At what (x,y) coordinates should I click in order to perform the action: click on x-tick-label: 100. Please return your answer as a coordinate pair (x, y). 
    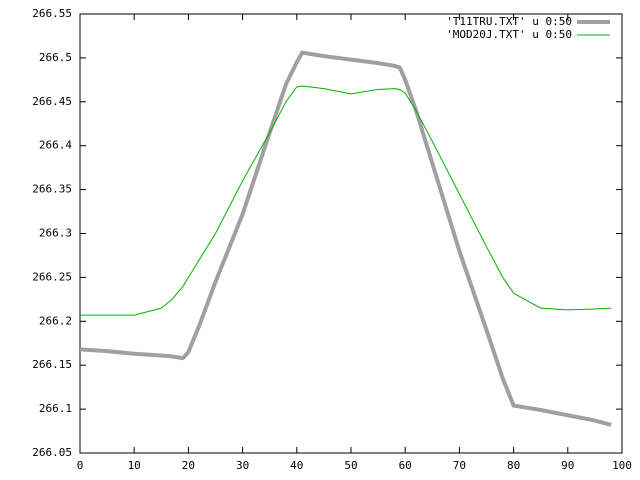
    Looking at the image, I should click on (622, 465).